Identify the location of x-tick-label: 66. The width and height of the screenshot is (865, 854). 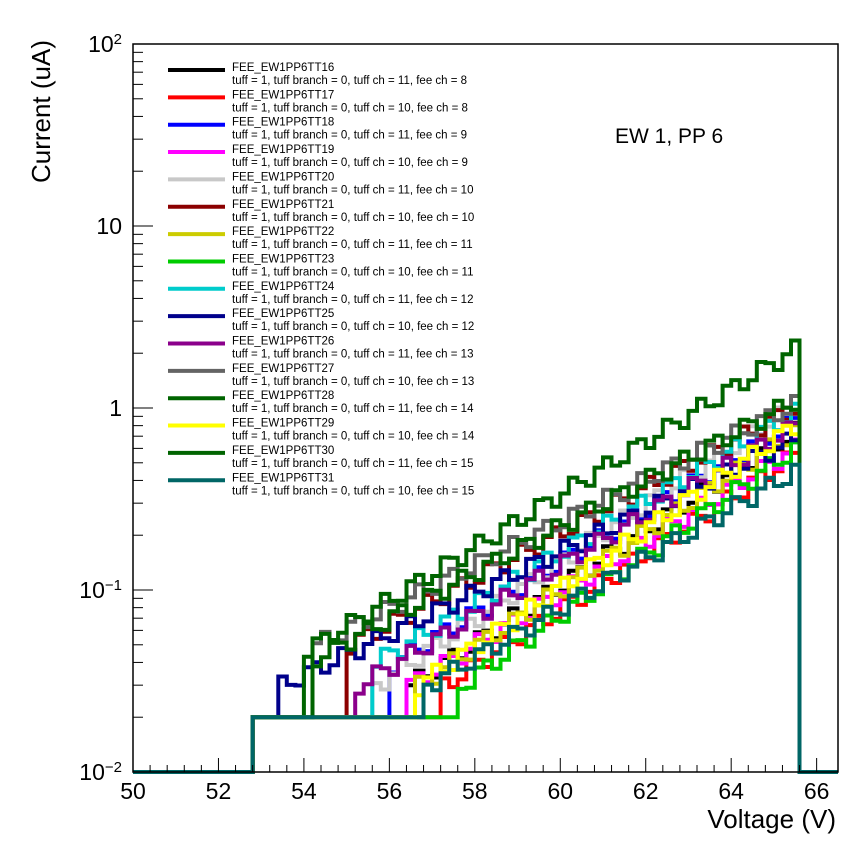
(817, 791).